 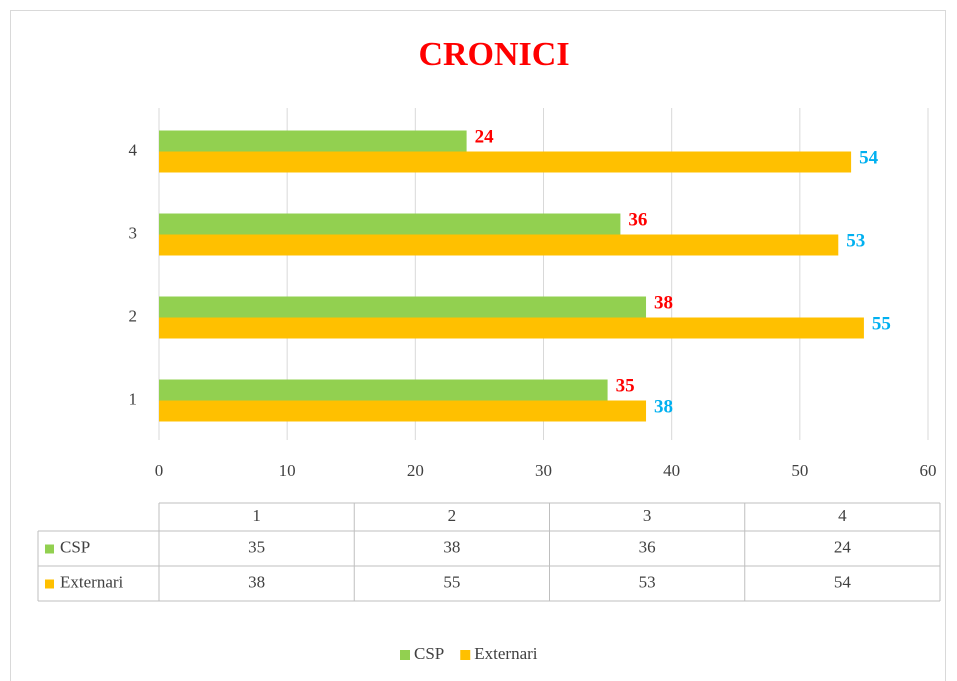 What do you see at coordinates (133, 398) in the screenshot?
I see `y-tick-label: 1` at bounding box center [133, 398].